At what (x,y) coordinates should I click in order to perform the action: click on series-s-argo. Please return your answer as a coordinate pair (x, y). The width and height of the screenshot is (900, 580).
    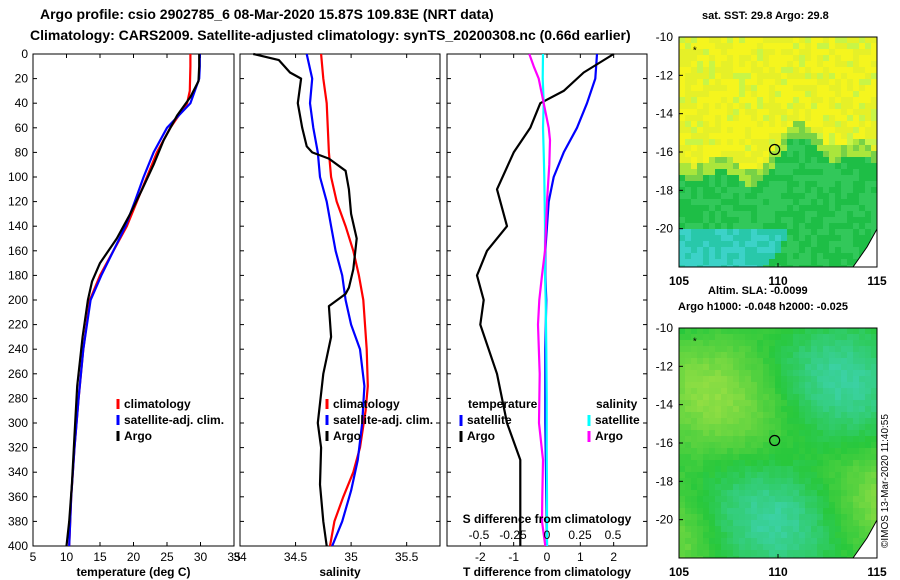
    Looking at the image, I should click on (540, 300).